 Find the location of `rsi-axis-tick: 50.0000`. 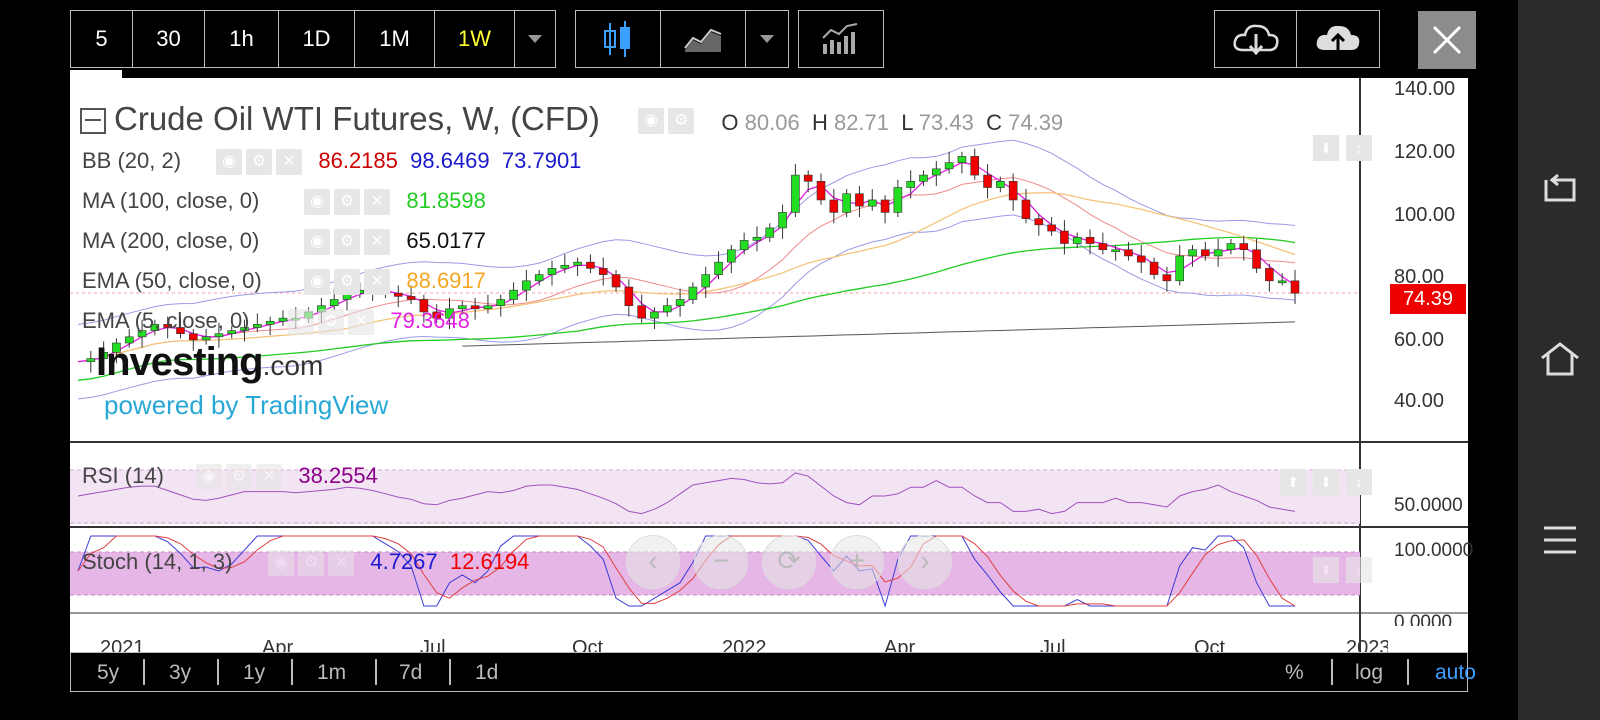

rsi-axis-tick: 50.0000 is located at coordinates (1428, 505).